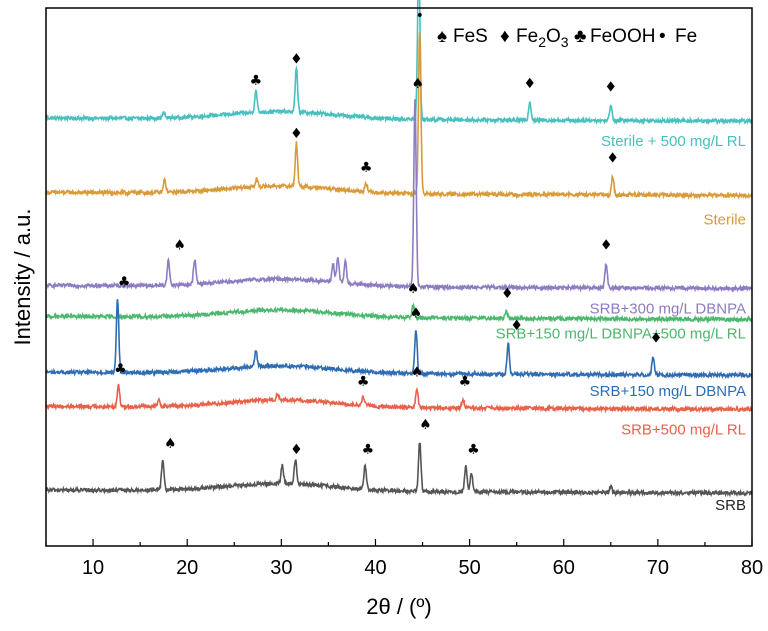  What do you see at coordinates (612, 159) in the screenshot?
I see `phase-marker-1-3: ♦` at bounding box center [612, 159].